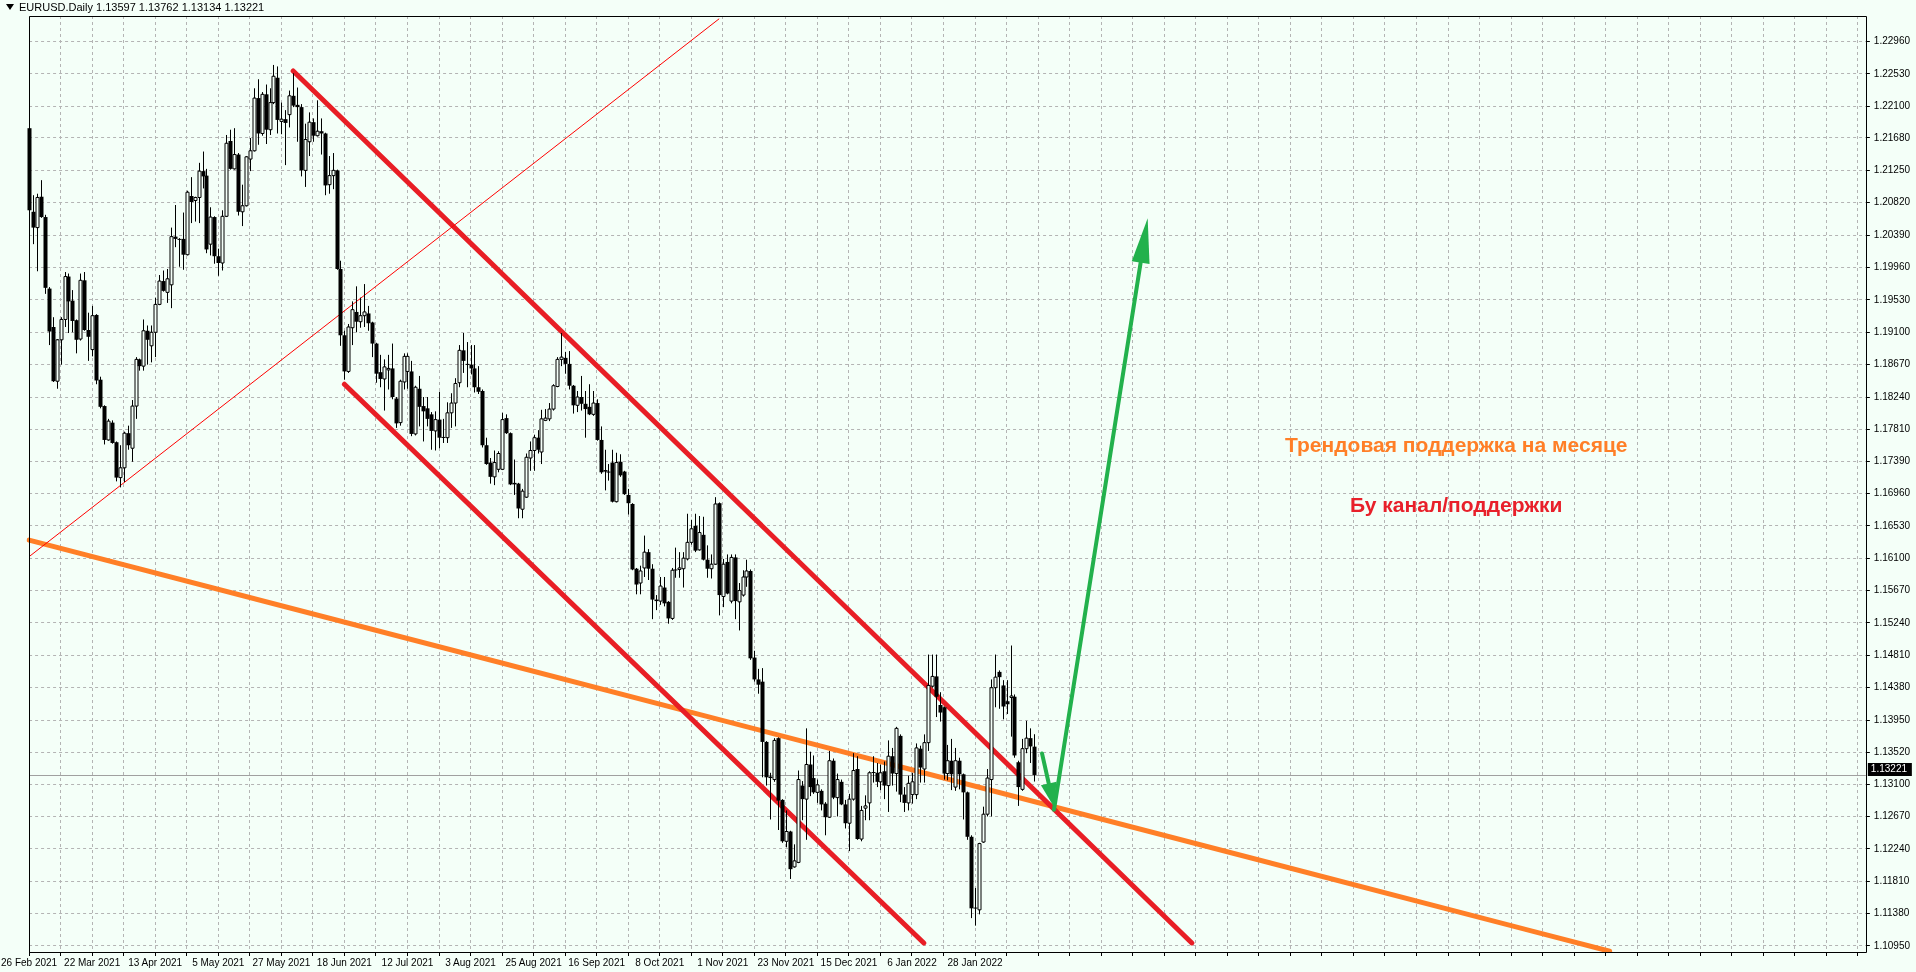 The width and height of the screenshot is (1916, 972). Describe the element at coordinates (1892, 396) in the screenshot. I see `y-tick-label: 1.18240` at that location.